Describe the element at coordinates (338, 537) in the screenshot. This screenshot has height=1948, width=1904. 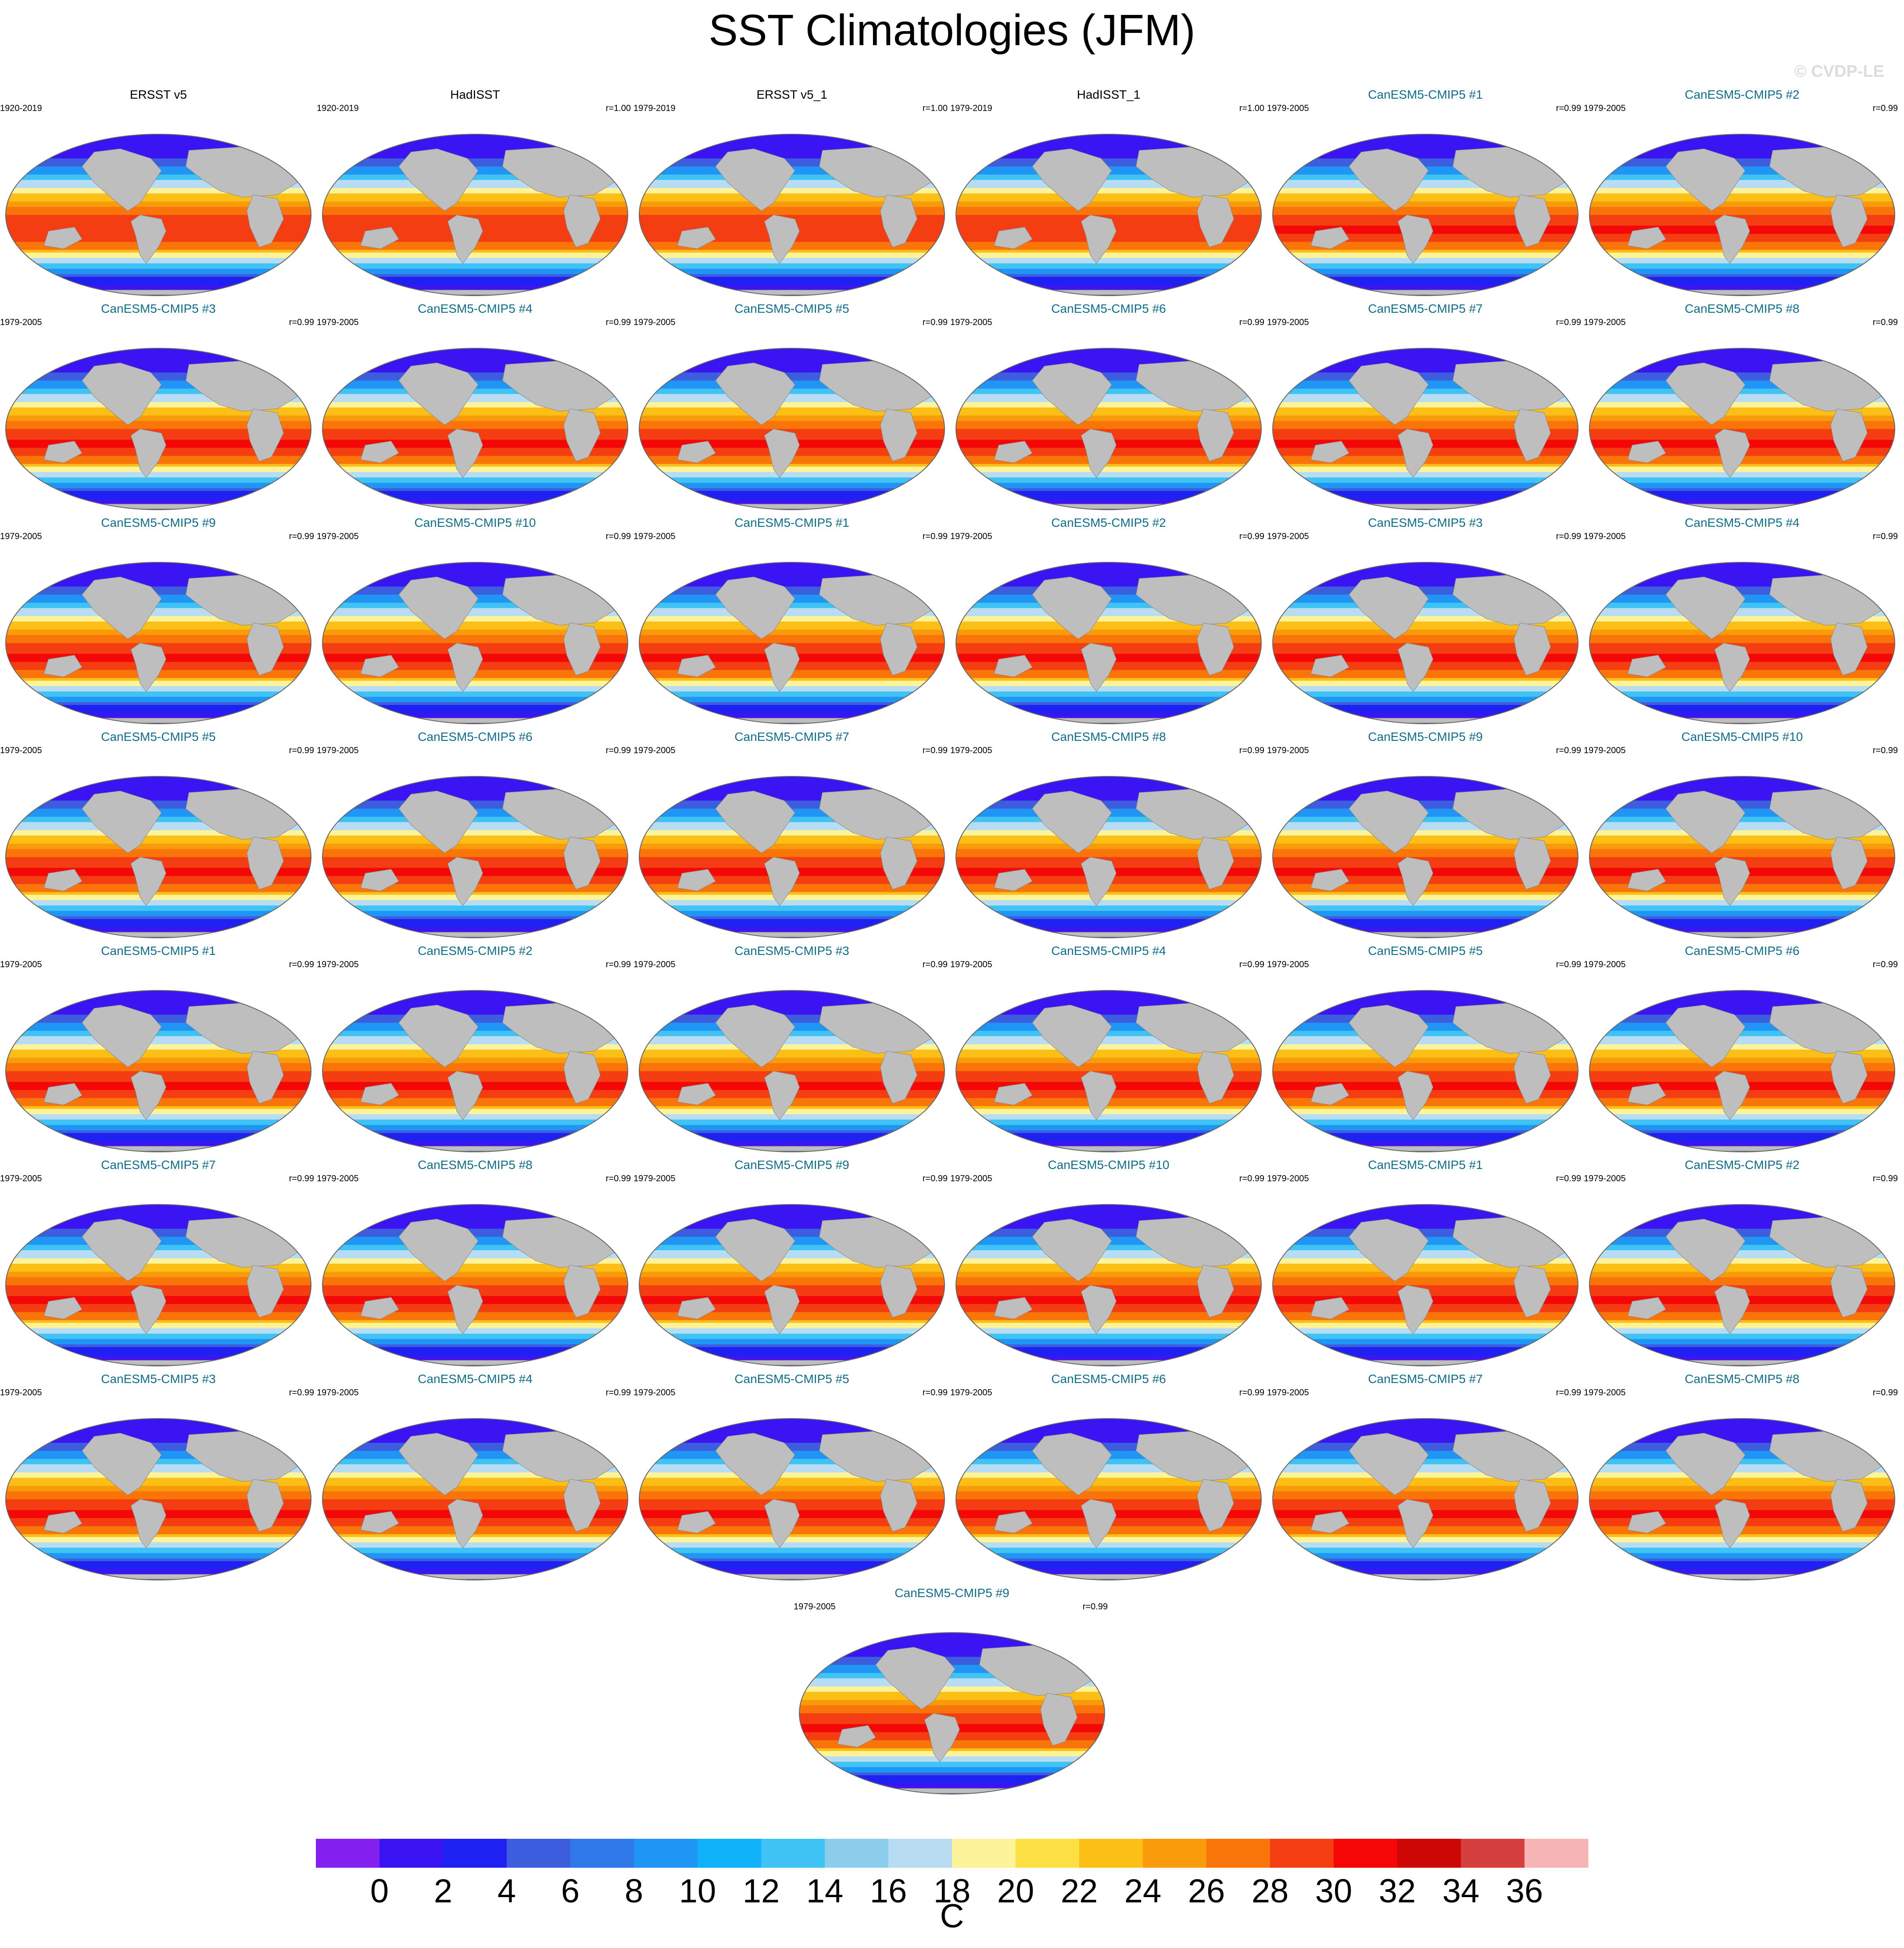
I see `panel-period: 1979-2005` at that location.